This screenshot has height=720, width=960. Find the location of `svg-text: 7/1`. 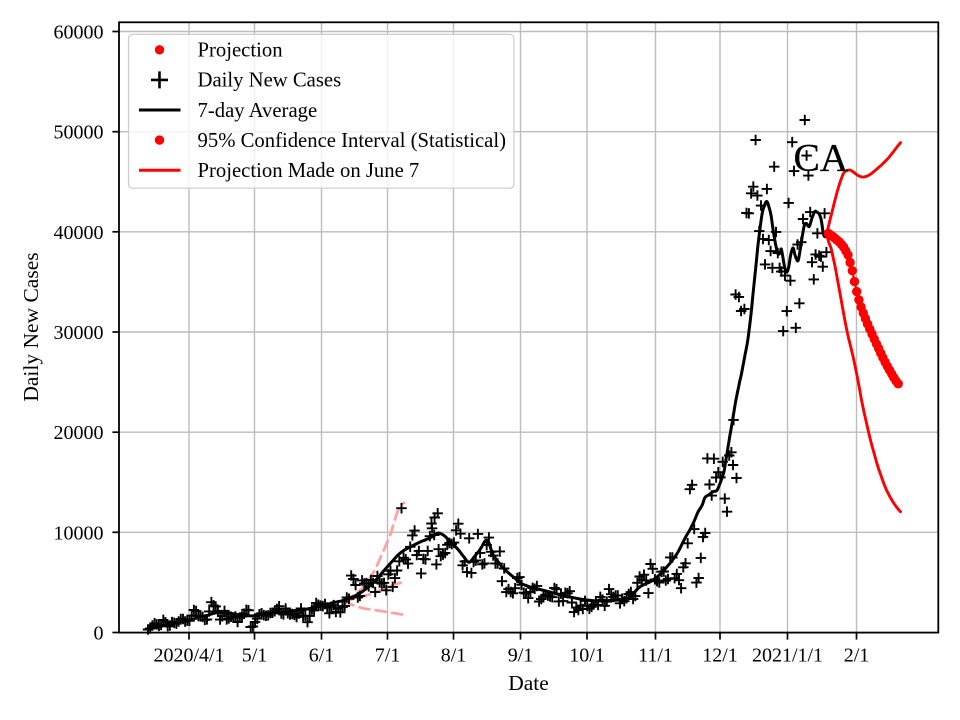

svg-text: 7/1 is located at coordinates (388, 656).